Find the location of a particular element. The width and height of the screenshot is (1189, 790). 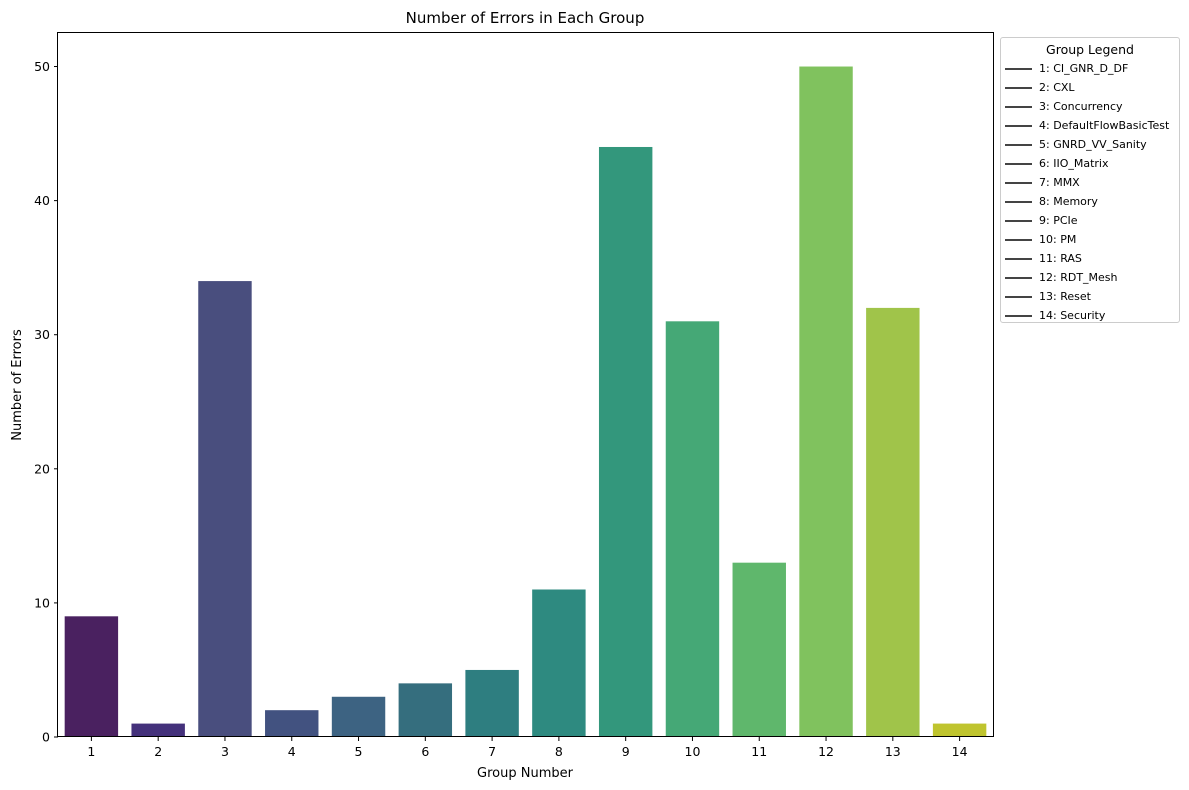

x-tick-label: 8 is located at coordinates (559, 751).